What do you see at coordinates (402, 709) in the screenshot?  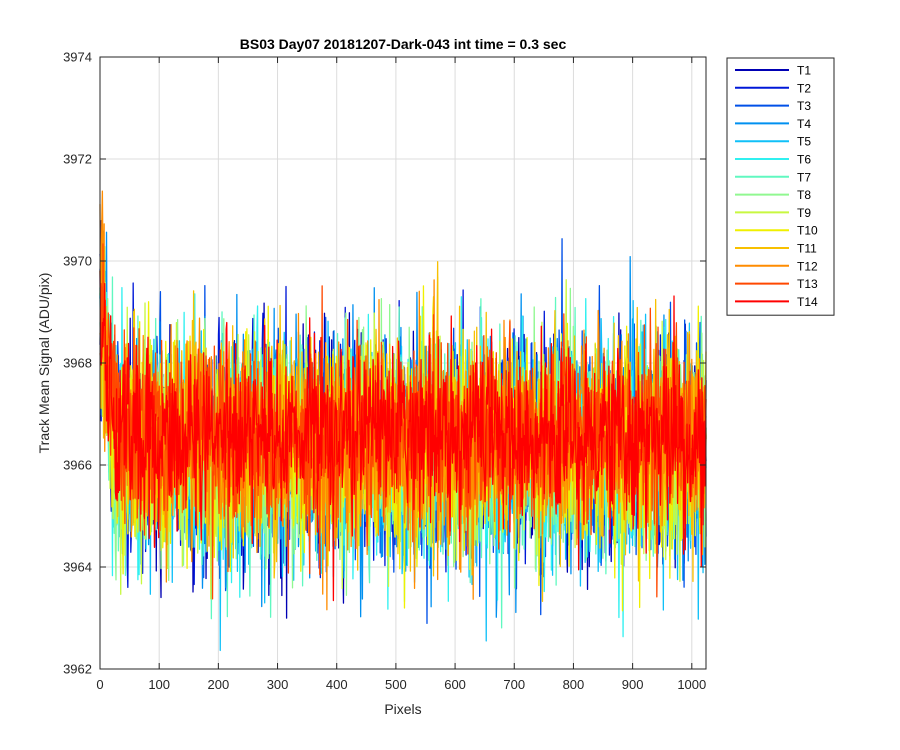 I see `x-axis-label: Pixels` at bounding box center [402, 709].